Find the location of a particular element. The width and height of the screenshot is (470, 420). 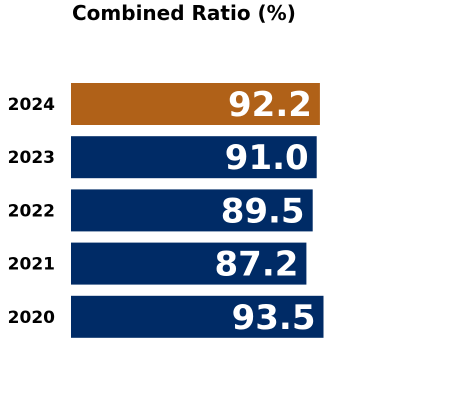

value-label-2023: 91.0 is located at coordinates (267, 158).